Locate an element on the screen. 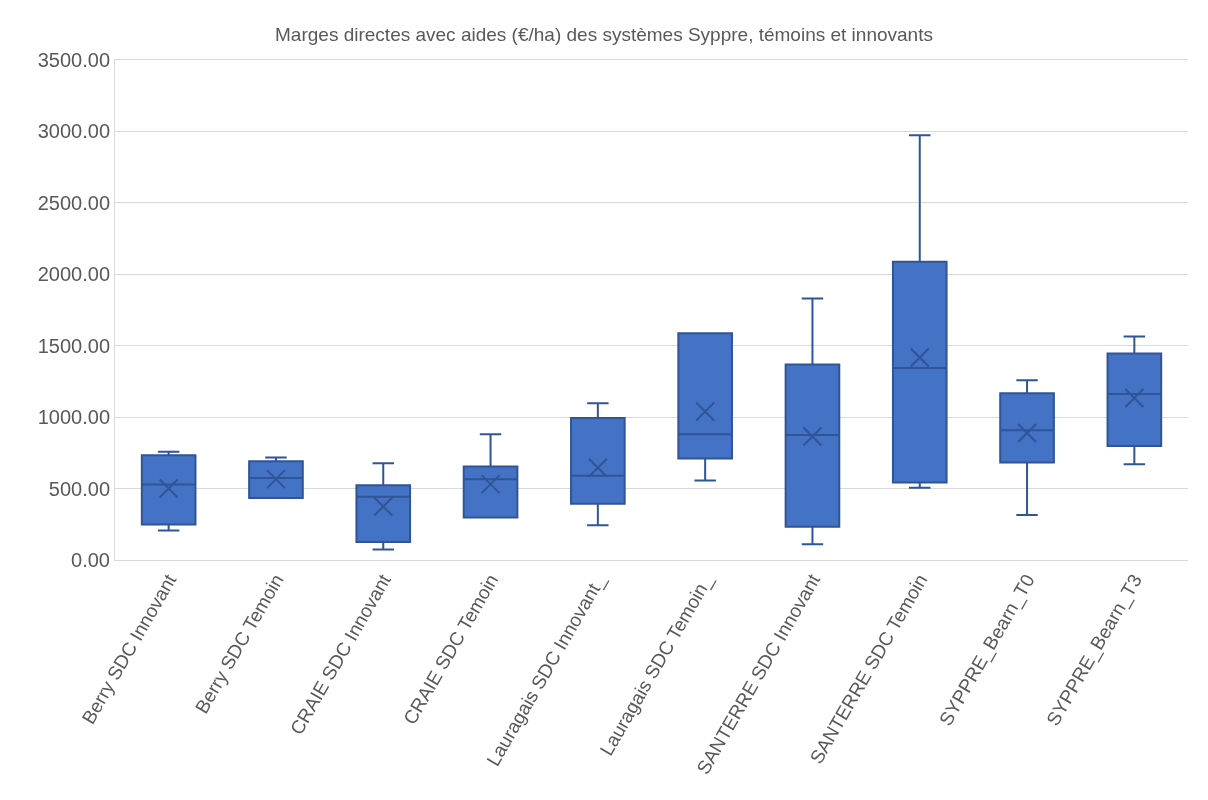  y-tick-label: 1500.00 is located at coordinates (73, 345).